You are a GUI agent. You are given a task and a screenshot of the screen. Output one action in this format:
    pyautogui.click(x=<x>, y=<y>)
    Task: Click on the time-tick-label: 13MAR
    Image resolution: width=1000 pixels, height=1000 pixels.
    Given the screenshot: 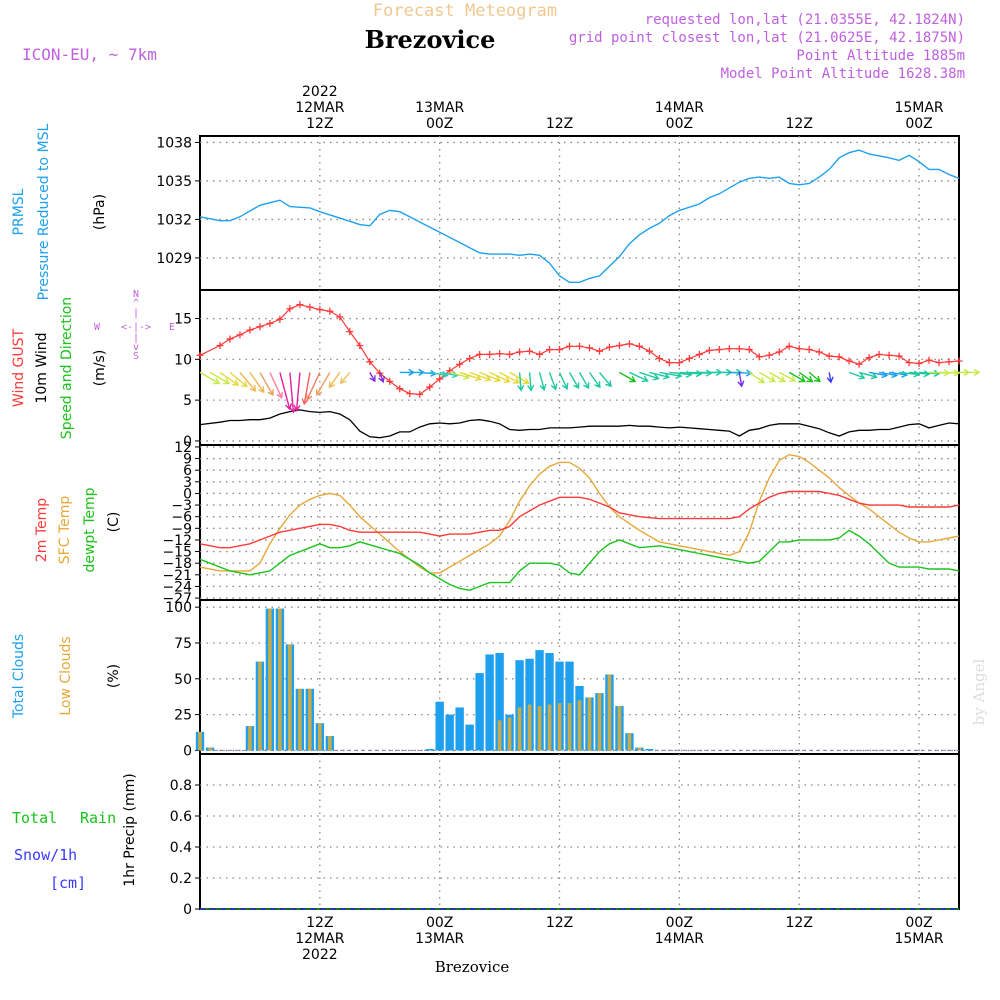 What is the action you would take?
    pyautogui.click(x=439, y=939)
    